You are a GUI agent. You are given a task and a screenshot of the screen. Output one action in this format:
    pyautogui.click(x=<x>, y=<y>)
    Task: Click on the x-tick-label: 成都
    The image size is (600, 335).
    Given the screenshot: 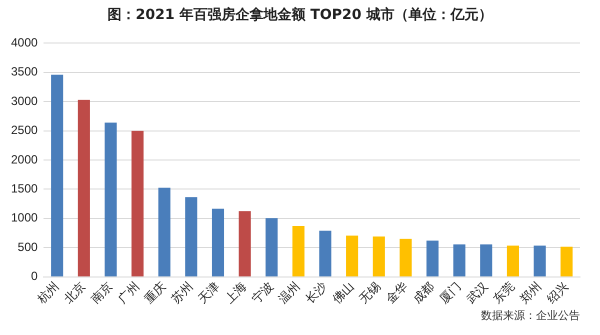 What is the action you would take?
    pyautogui.click(x=423, y=292)
    